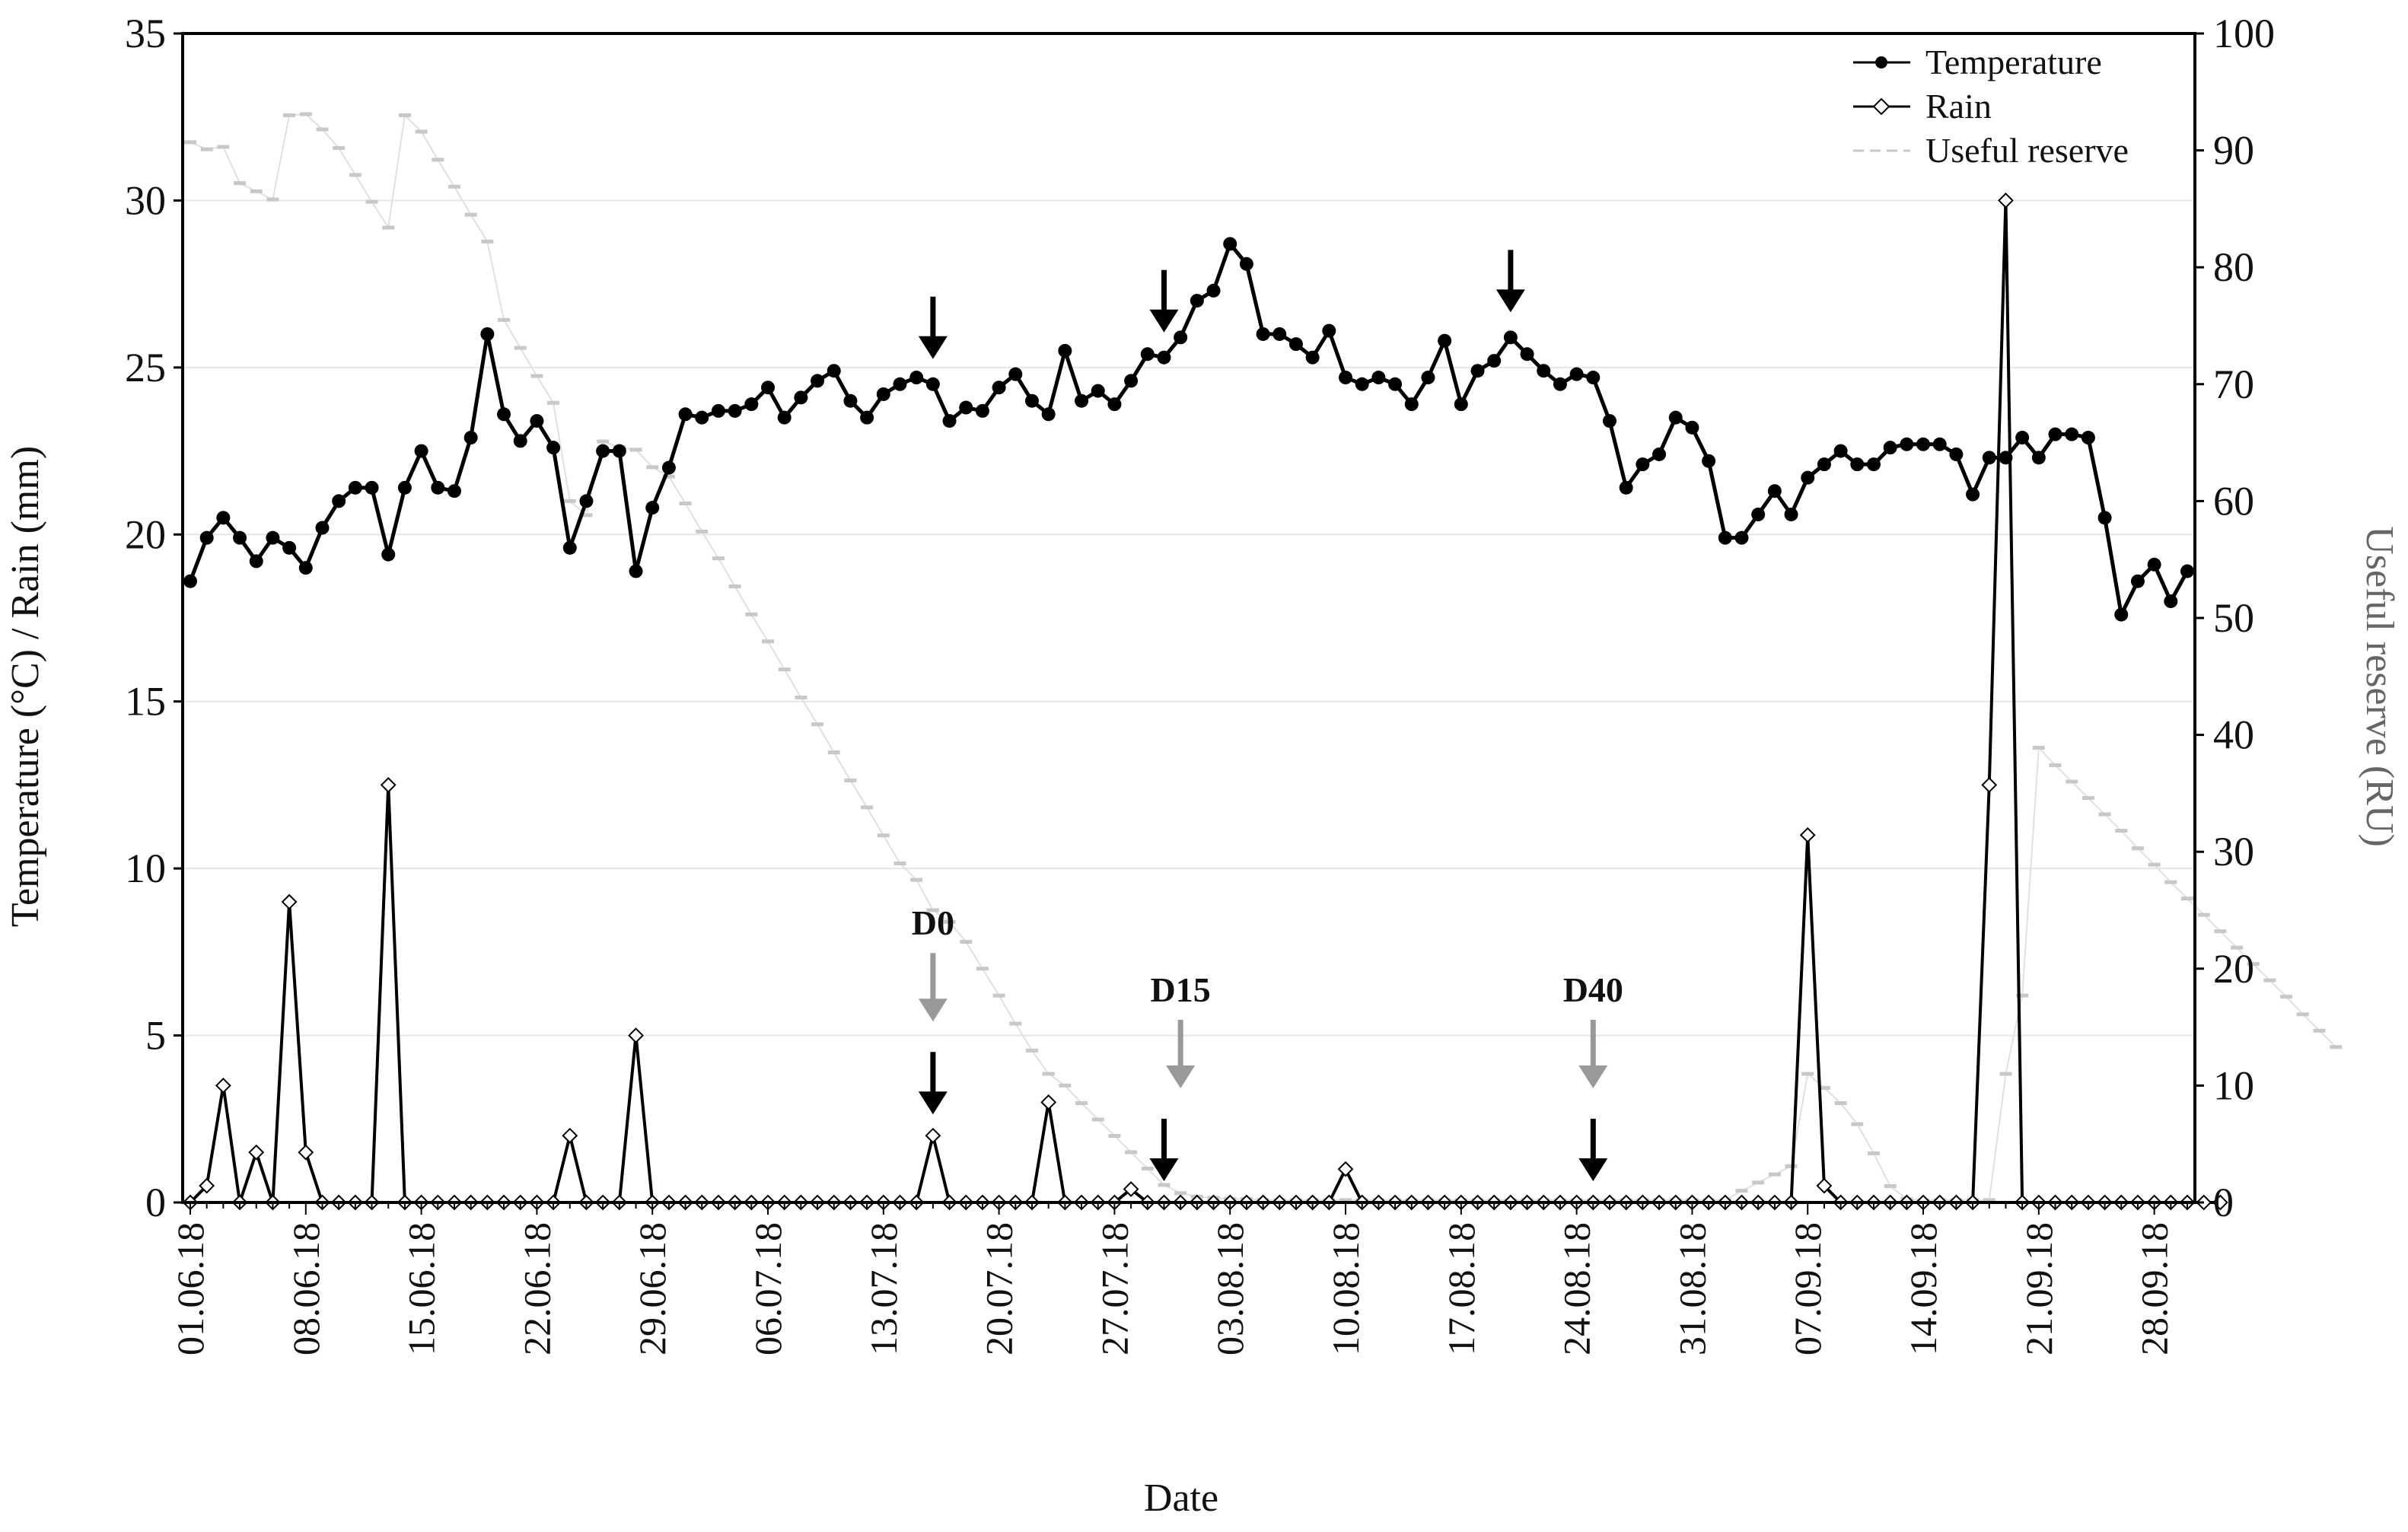 This screenshot has width=2408, height=1532. Describe the element at coordinates (2039, 1288) in the screenshot. I see `x-tick-label: 21.09.18` at that location.